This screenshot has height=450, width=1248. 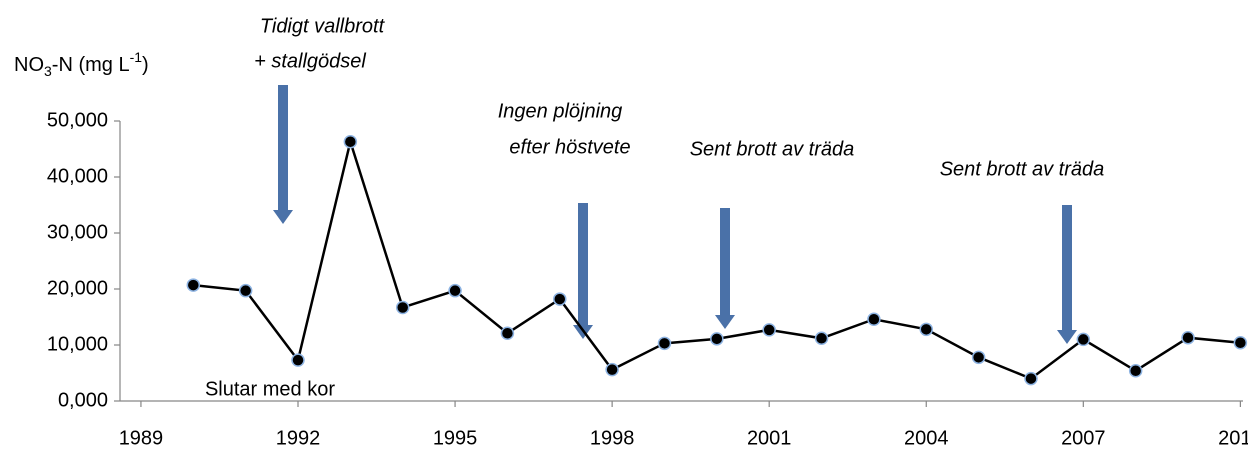 What do you see at coordinates (77, 176) in the screenshot?
I see `y-tick-label: 40,000` at bounding box center [77, 176].